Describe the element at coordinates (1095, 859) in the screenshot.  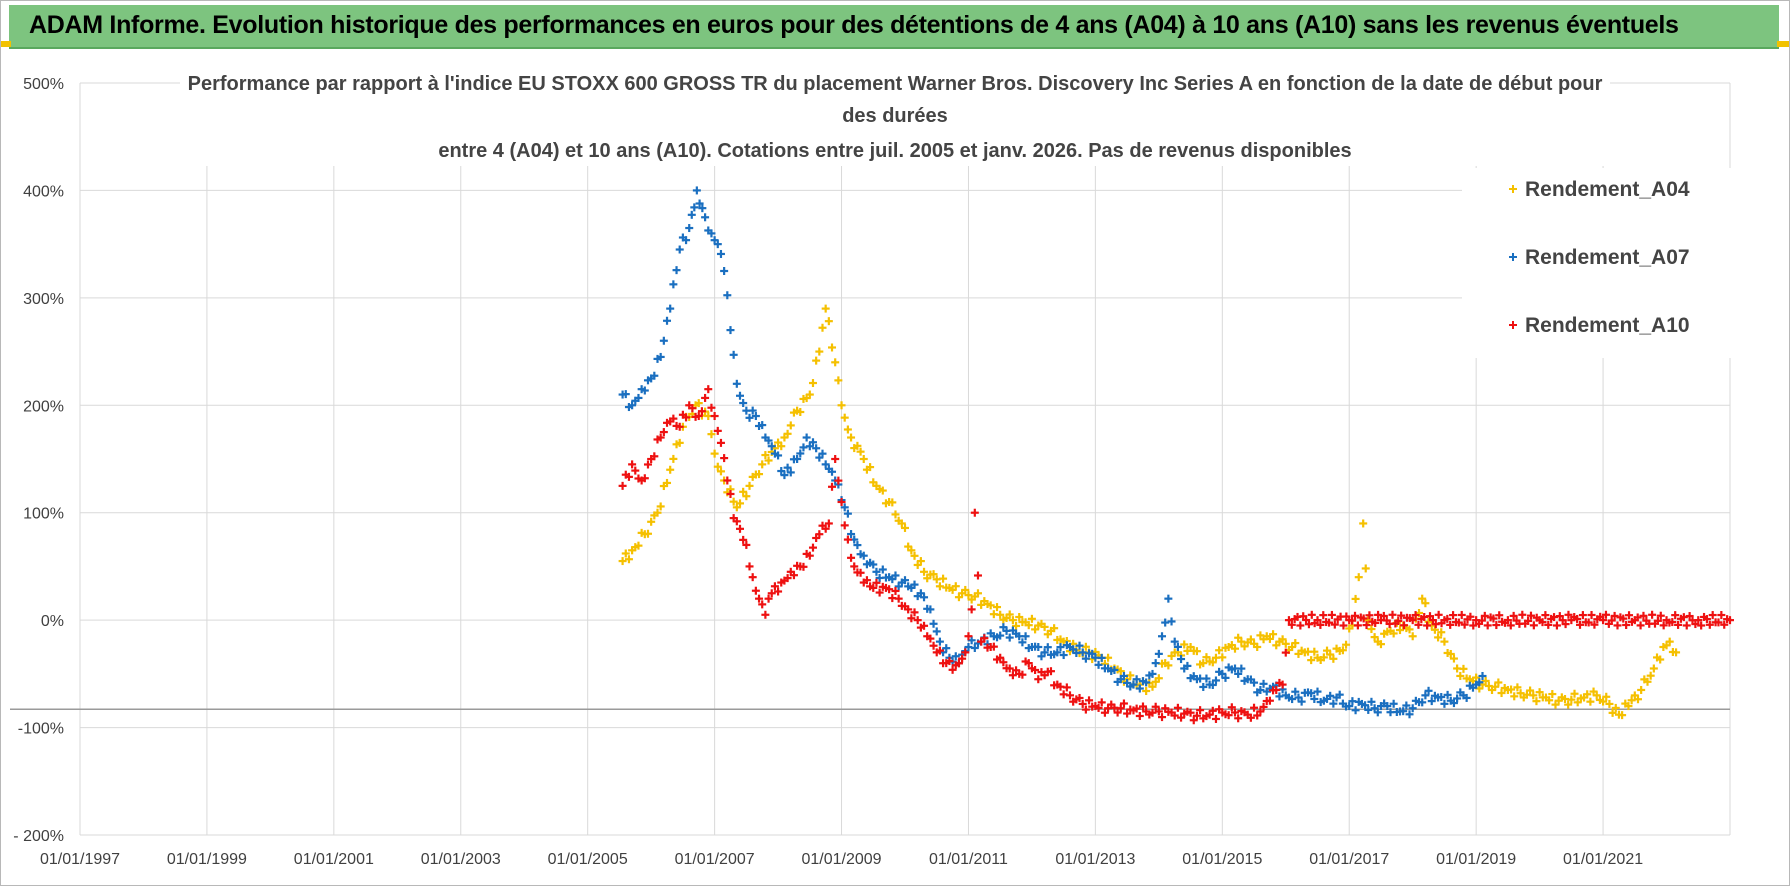
I see `x-tick-label: 01/01/2013` at that location.